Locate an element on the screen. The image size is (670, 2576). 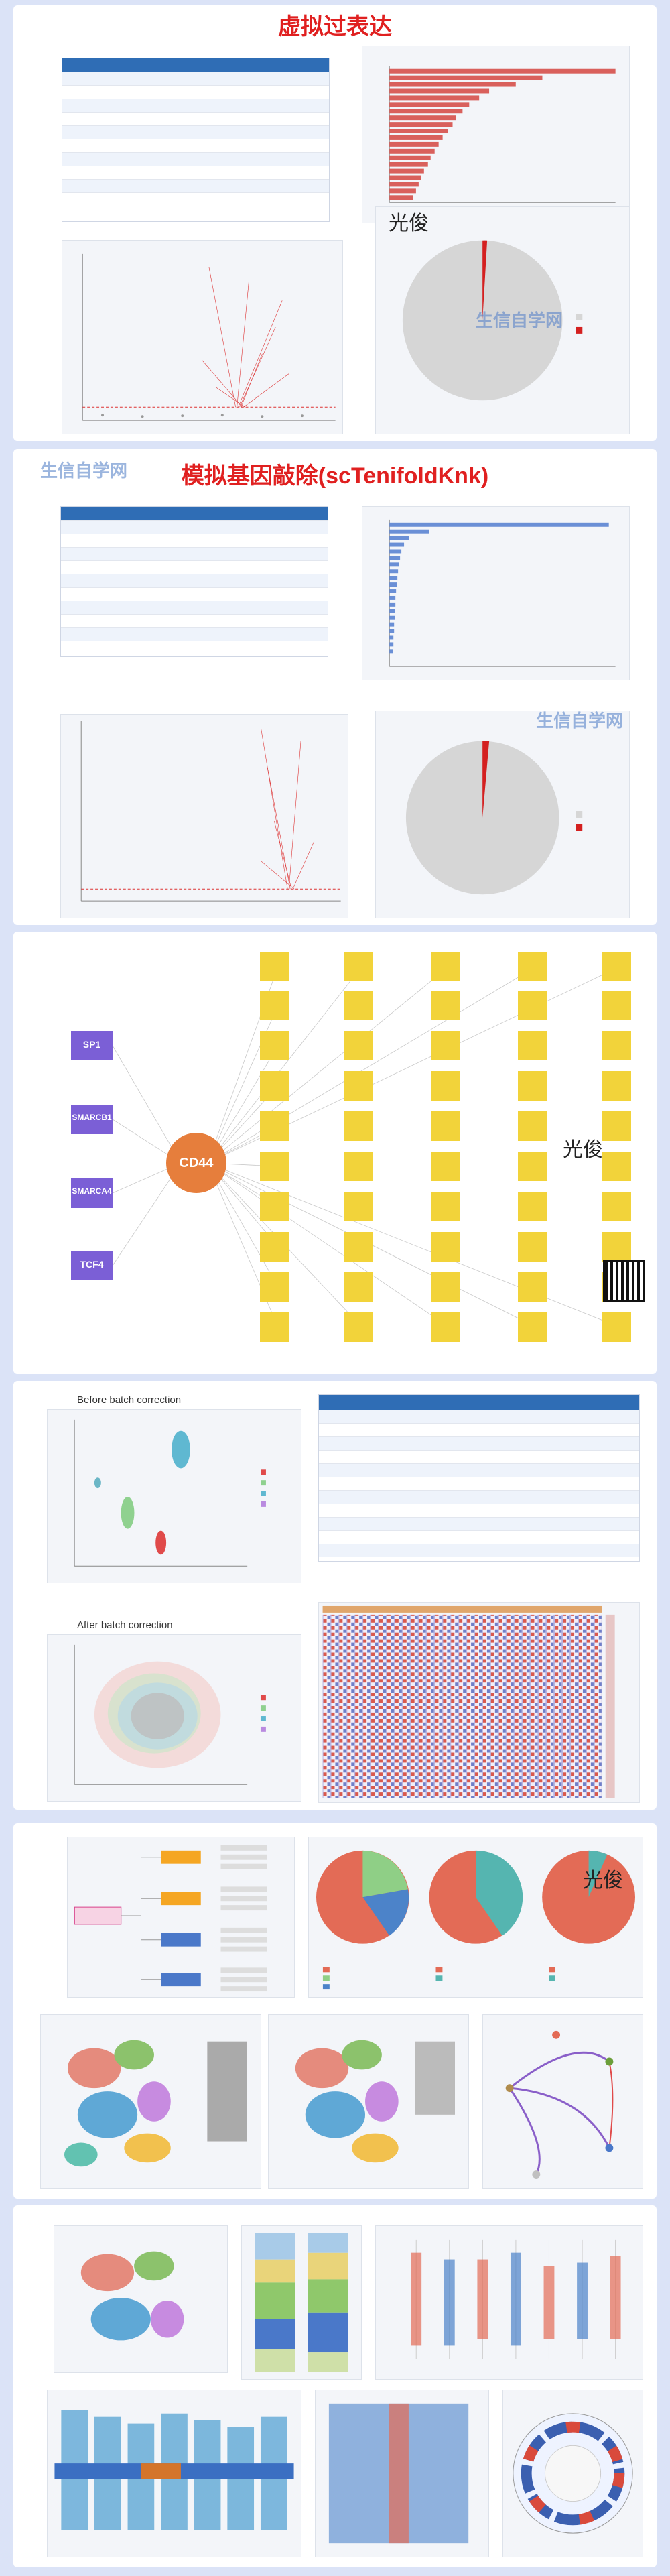
cd44-hub-label: CD44 is located at coordinates (197, 1163).